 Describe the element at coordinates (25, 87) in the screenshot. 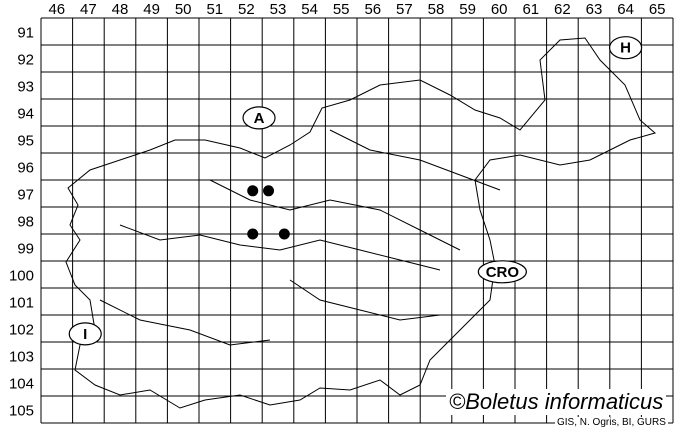

I see `row-label: 93` at that location.